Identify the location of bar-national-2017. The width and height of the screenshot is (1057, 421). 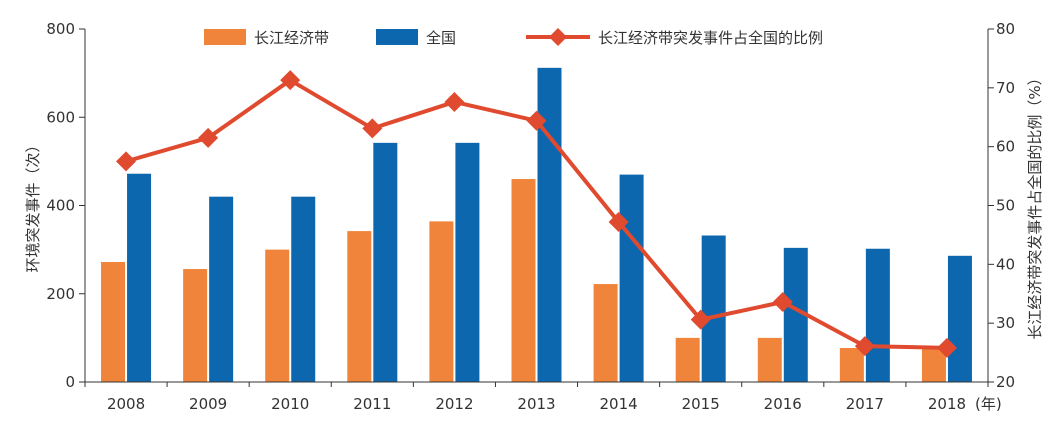
(877, 315).